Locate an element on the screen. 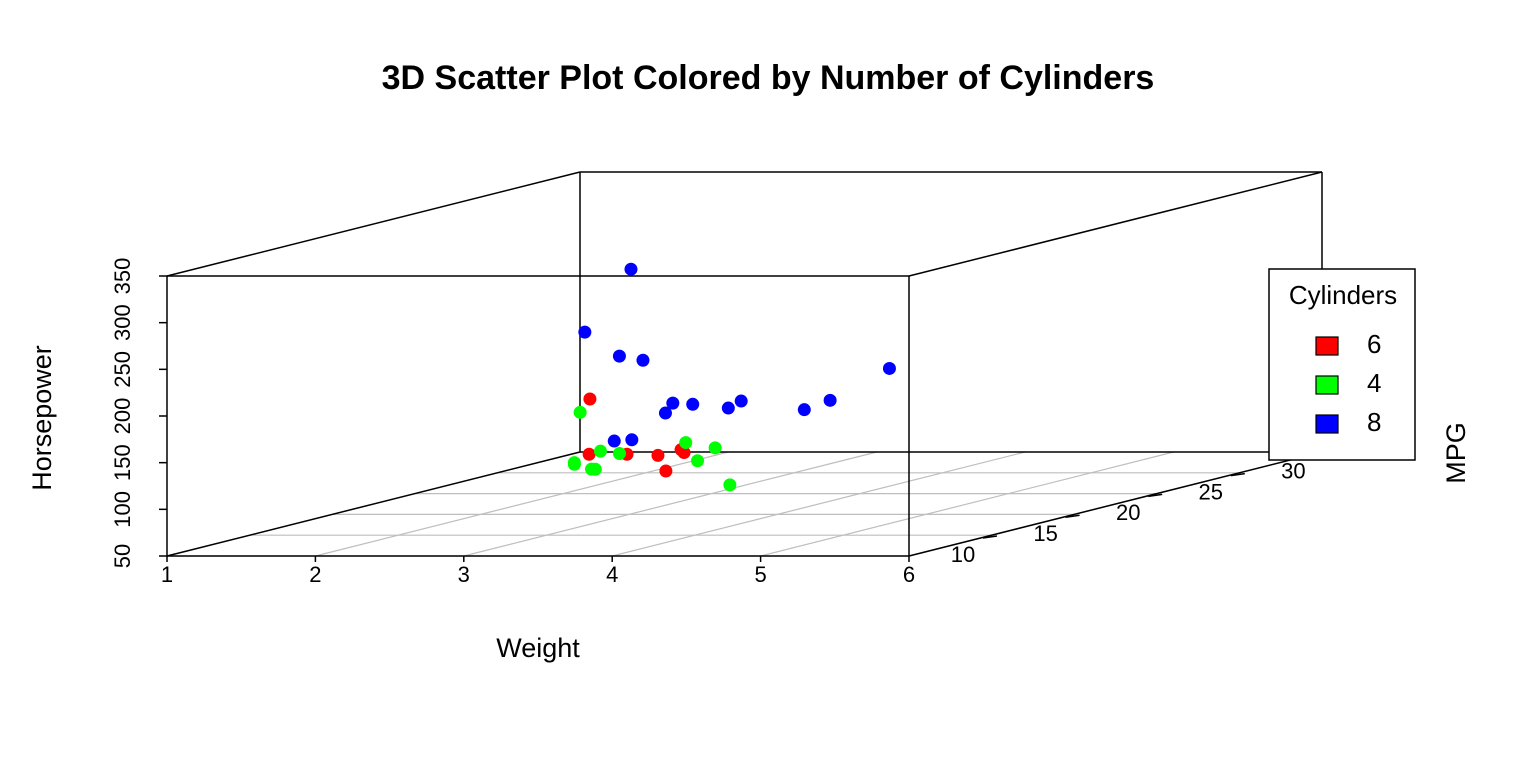 This screenshot has width=1536, height=768. y-tick-label: 15 is located at coordinates (1045, 533).